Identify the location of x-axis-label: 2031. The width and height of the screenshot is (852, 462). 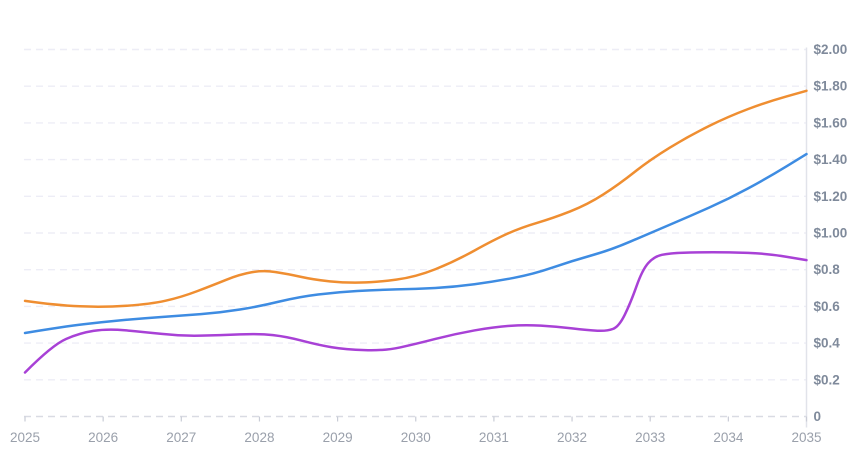
(494, 437).